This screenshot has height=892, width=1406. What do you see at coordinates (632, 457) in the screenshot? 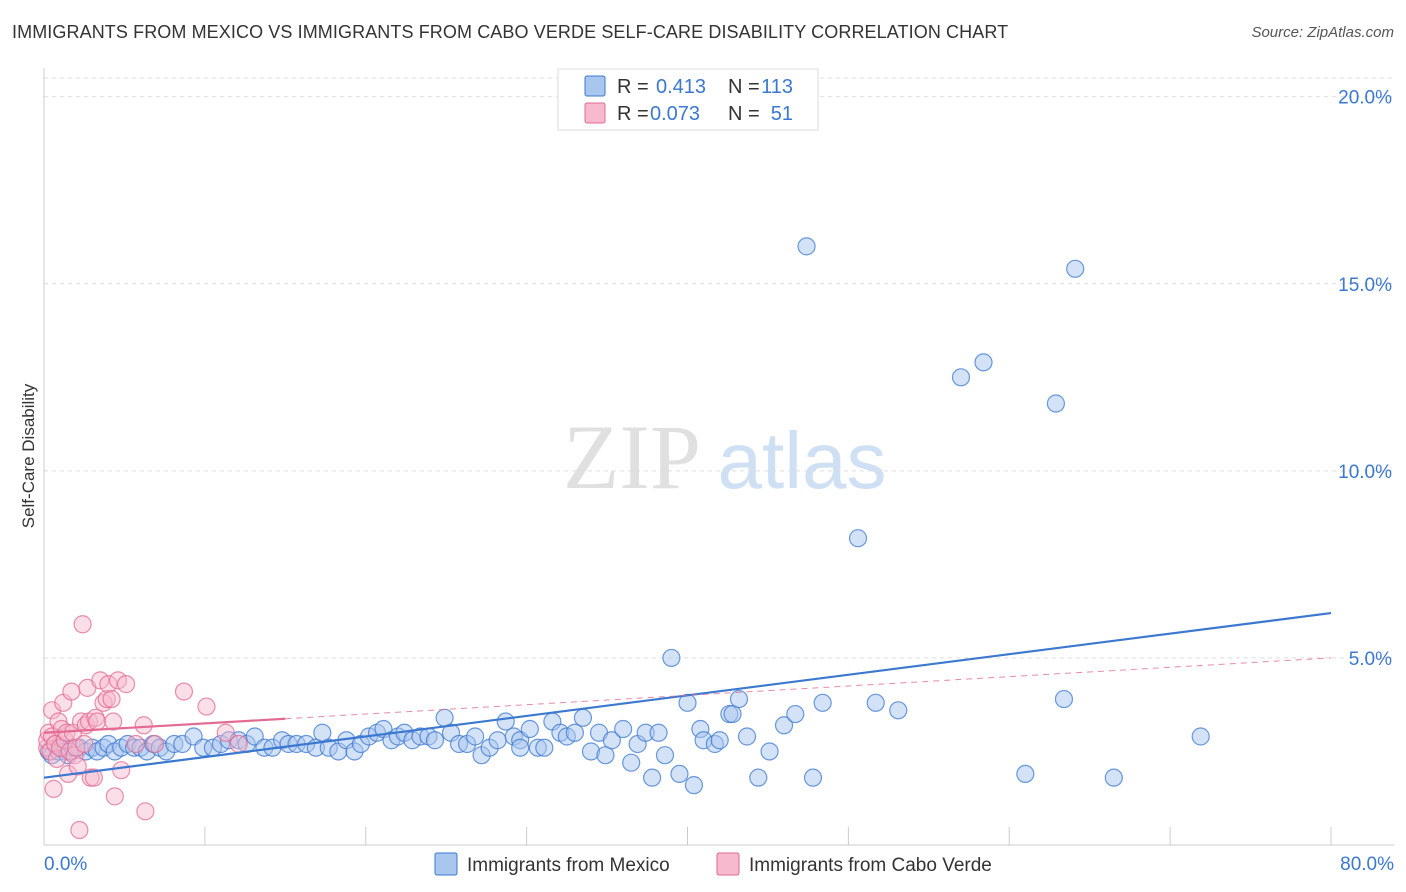
I see `watermark-zip: ZIP` at bounding box center [632, 457].